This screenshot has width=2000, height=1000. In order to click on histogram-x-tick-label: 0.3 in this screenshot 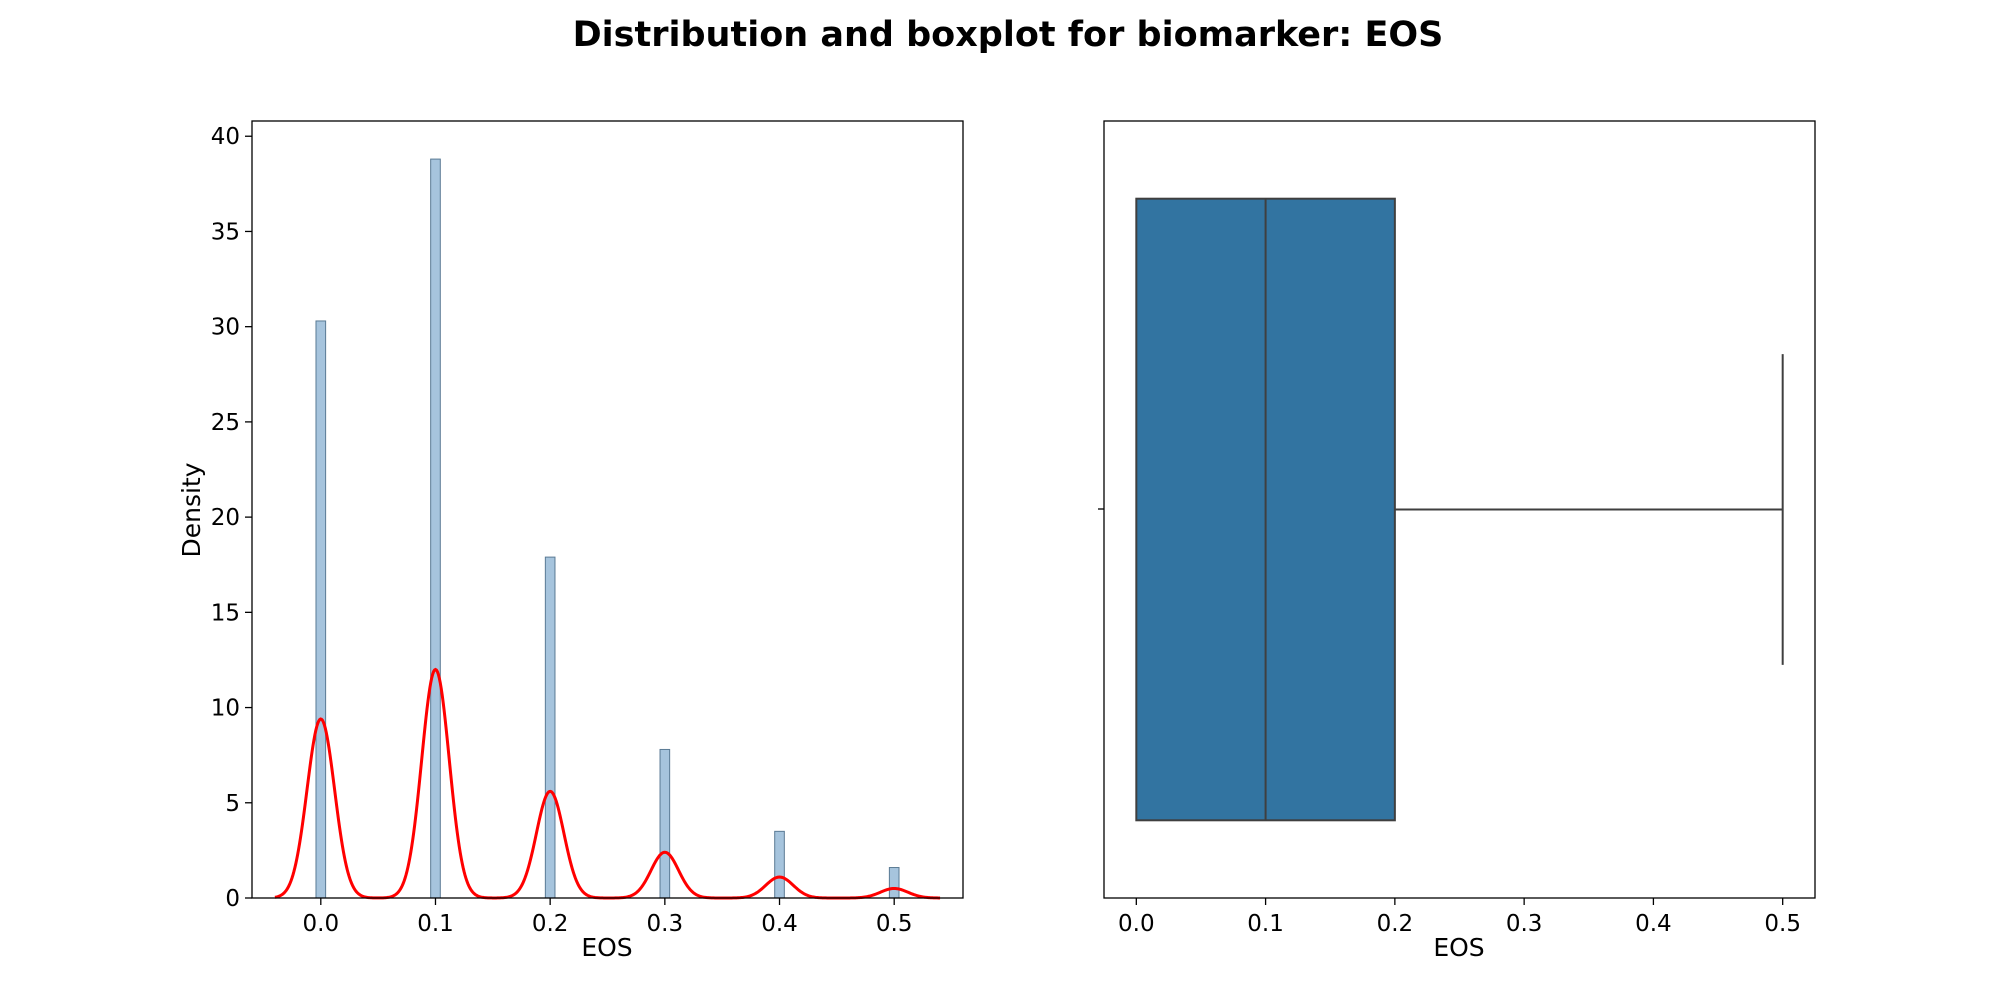, I will do `click(665, 924)`.